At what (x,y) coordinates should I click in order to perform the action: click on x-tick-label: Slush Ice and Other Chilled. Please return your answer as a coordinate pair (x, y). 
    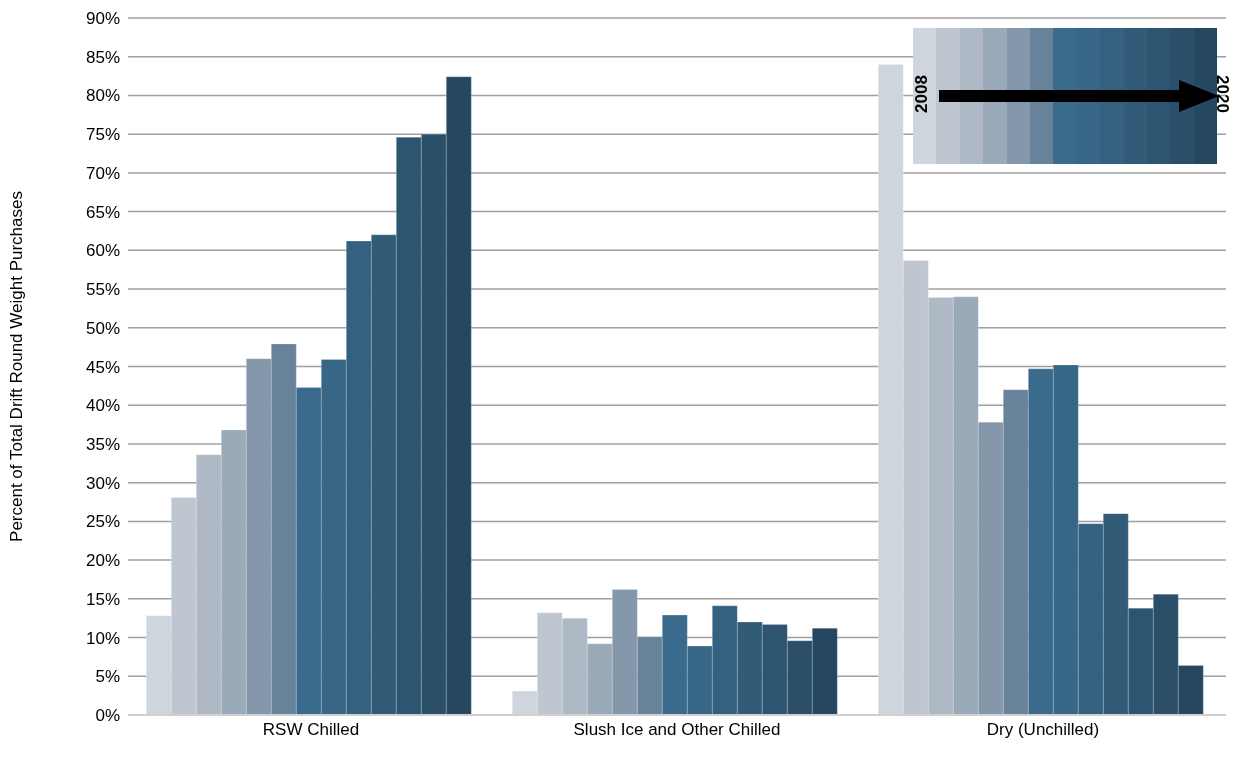
    Looking at the image, I should click on (677, 730).